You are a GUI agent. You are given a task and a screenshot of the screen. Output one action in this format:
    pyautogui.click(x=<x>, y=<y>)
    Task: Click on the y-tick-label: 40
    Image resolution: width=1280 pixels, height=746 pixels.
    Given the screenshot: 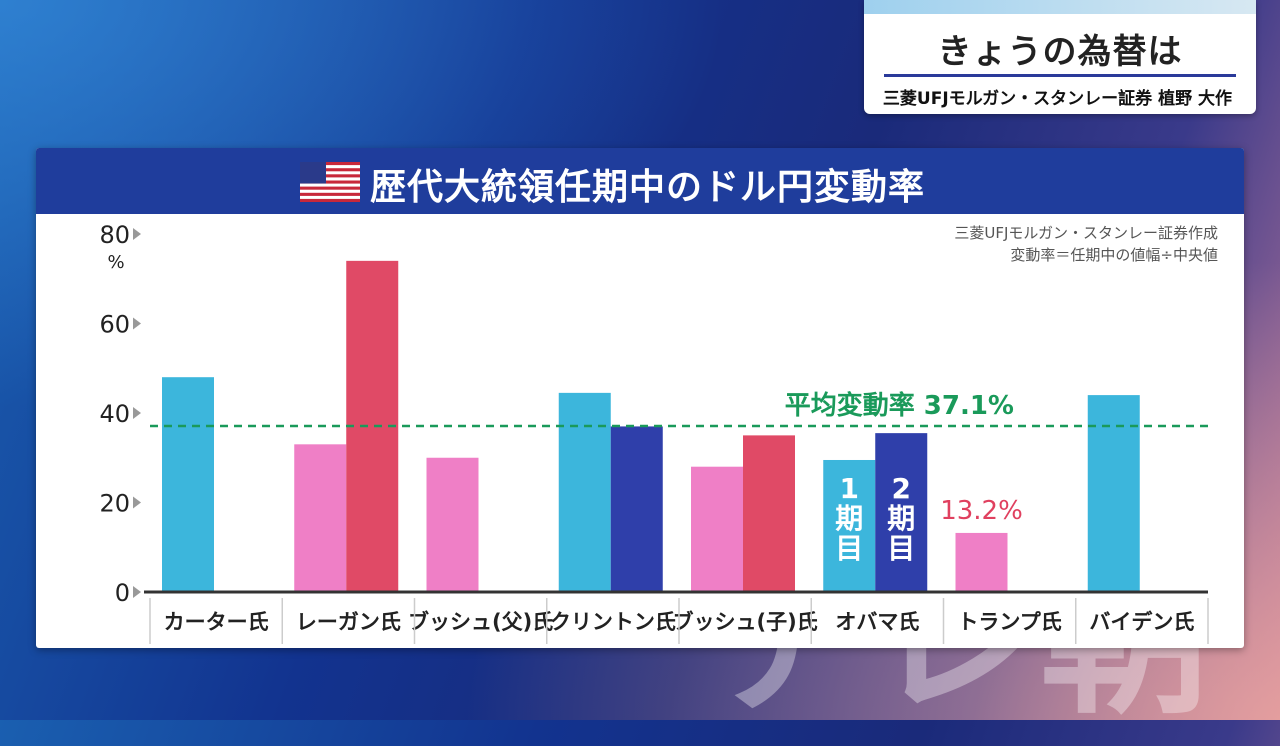 What is the action you would take?
    pyautogui.click(x=114, y=414)
    